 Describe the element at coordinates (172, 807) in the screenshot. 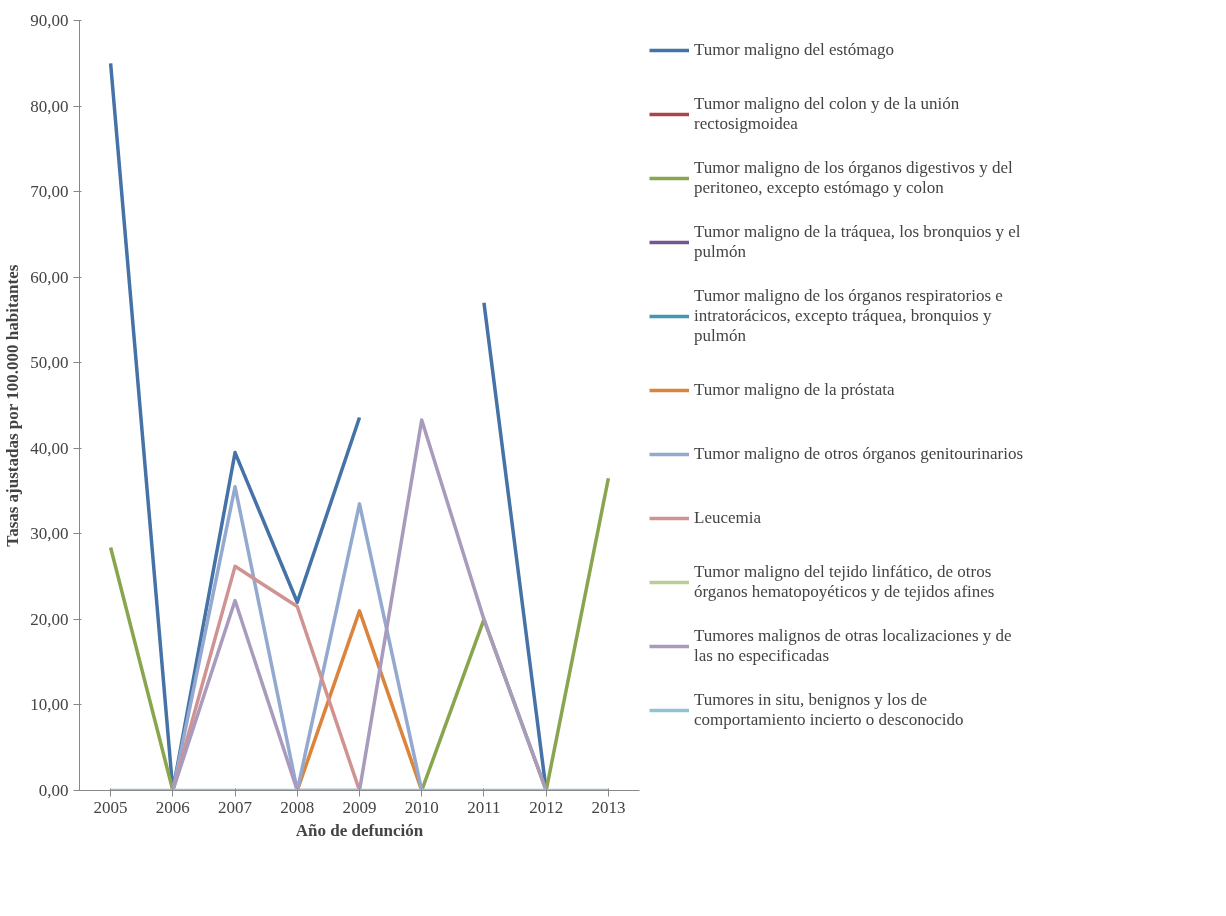

I see `x-tick-label: 2006` at that location.